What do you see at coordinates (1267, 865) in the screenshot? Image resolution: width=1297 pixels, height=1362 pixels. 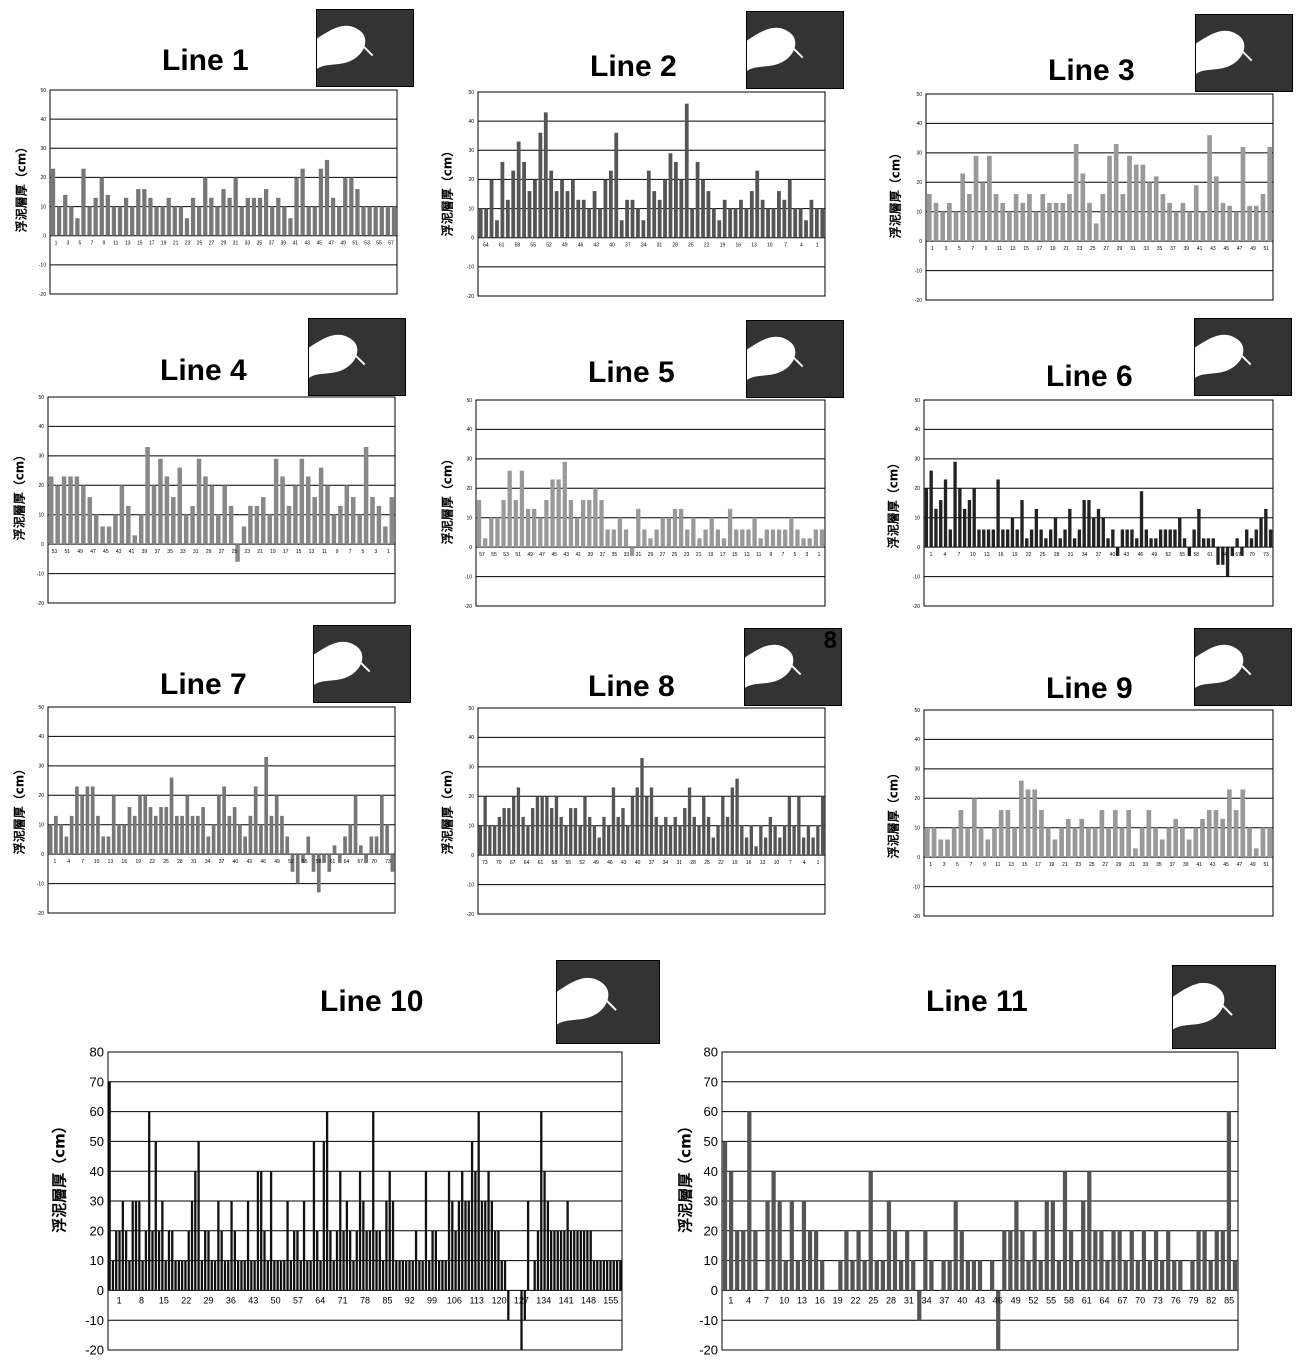 I see `x-tick-label: 51` at bounding box center [1267, 865].